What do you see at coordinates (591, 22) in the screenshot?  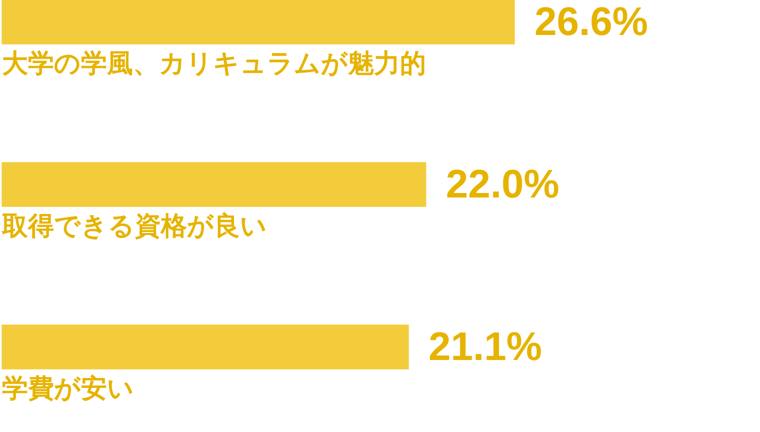 I see `data-label: 26.6%` at bounding box center [591, 22].